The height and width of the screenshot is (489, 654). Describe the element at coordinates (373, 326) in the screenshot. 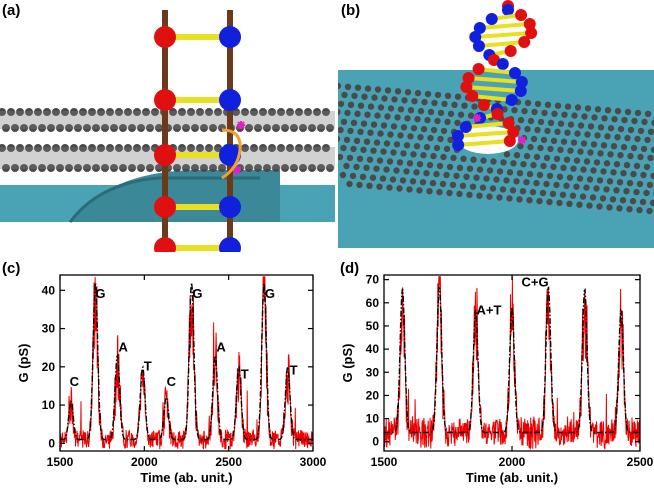

I see `y-tick-label: 50` at that location.